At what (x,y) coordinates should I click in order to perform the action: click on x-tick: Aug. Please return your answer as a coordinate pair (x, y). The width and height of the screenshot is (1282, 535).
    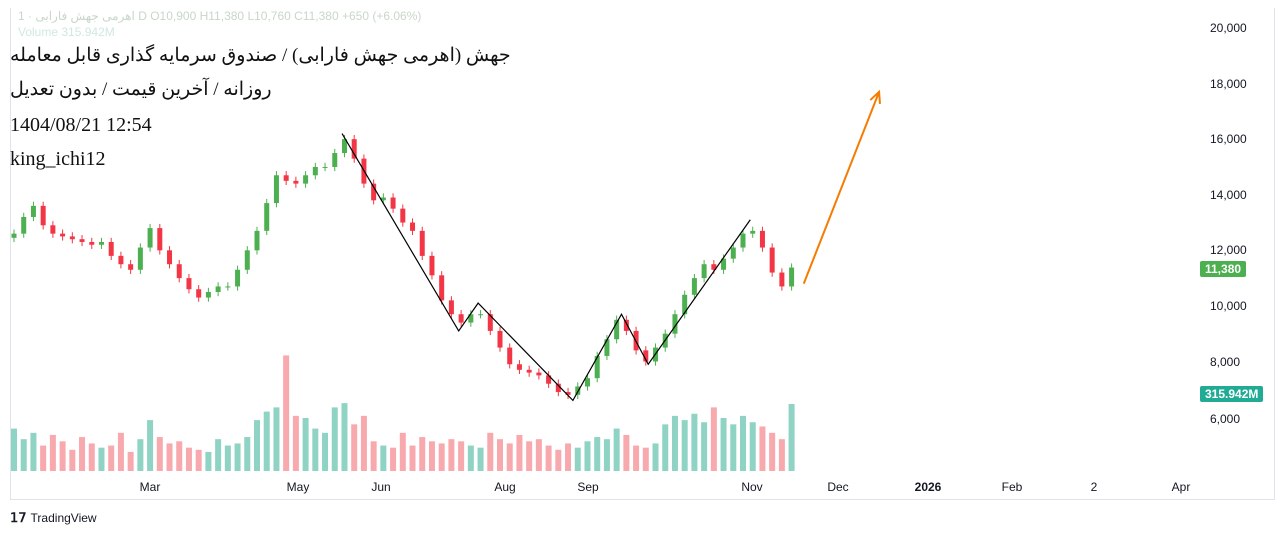
    Looking at the image, I should click on (505, 487).